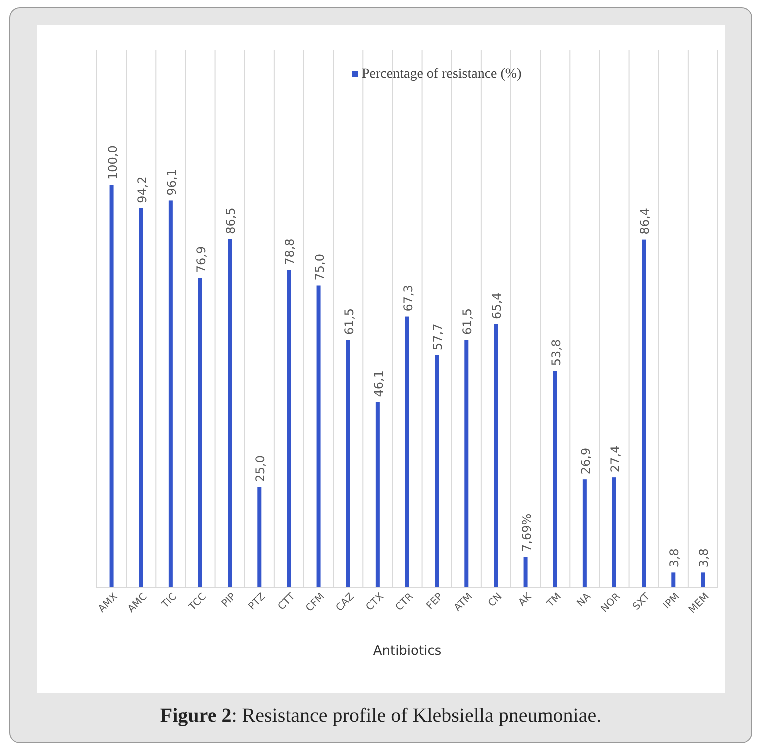 The image size is (762, 749). What do you see at coordinates (290, 252) in the screenshot?
I see `data-label: 78,8` at bounding box center [290, 252].